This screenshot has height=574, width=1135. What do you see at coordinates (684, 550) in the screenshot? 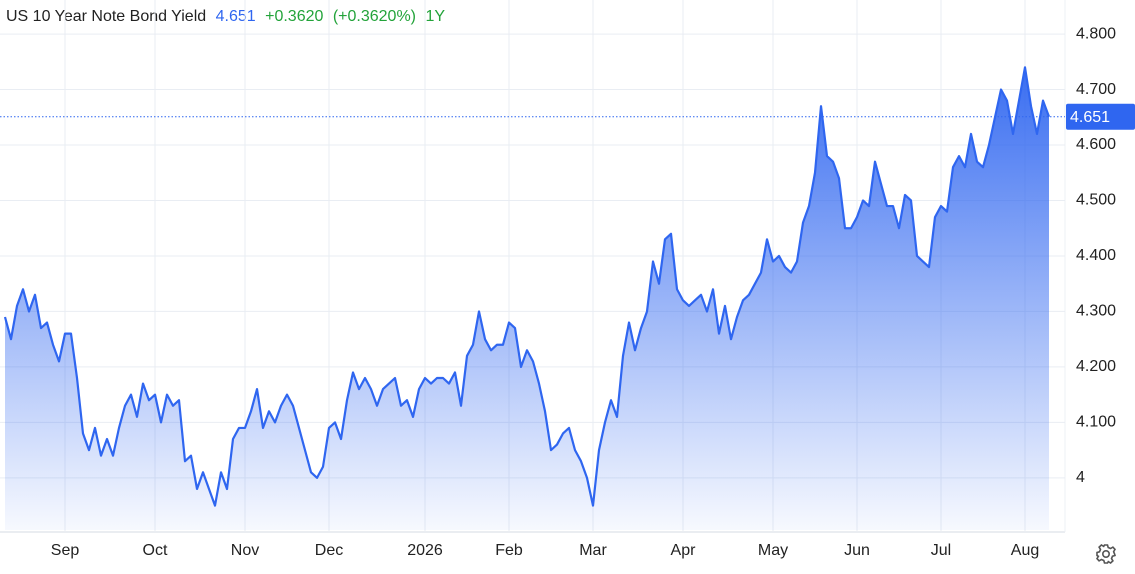
I see `x-tick-label: Apr` at bounding box center [684, 550].